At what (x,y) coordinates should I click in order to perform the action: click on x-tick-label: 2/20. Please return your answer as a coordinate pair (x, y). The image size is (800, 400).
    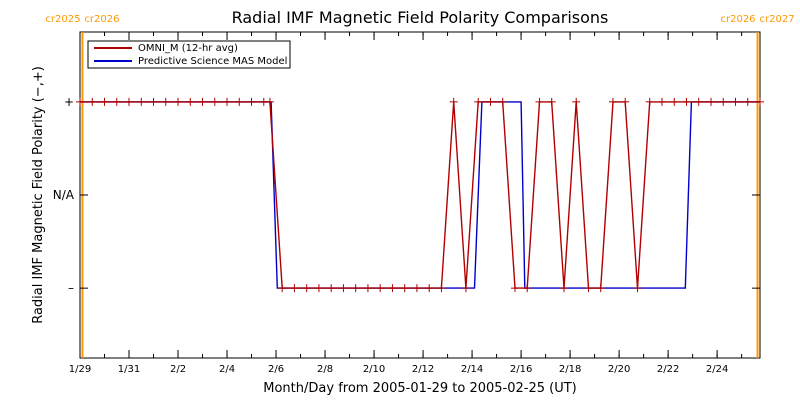
    Looking at the image, I should click on (619, 369).